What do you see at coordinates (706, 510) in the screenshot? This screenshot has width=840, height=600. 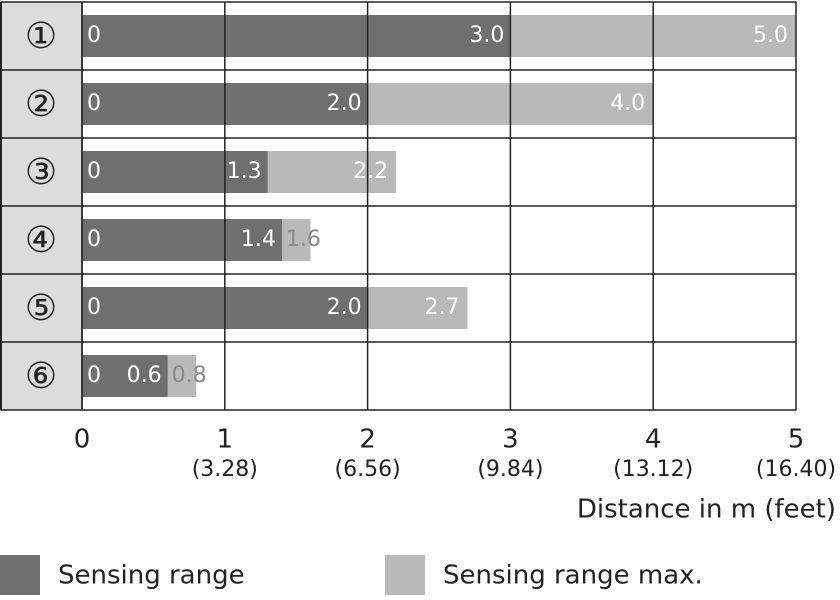 I see `x-axis-label: Distance in m (feet)` at bounding box center [706, 510].